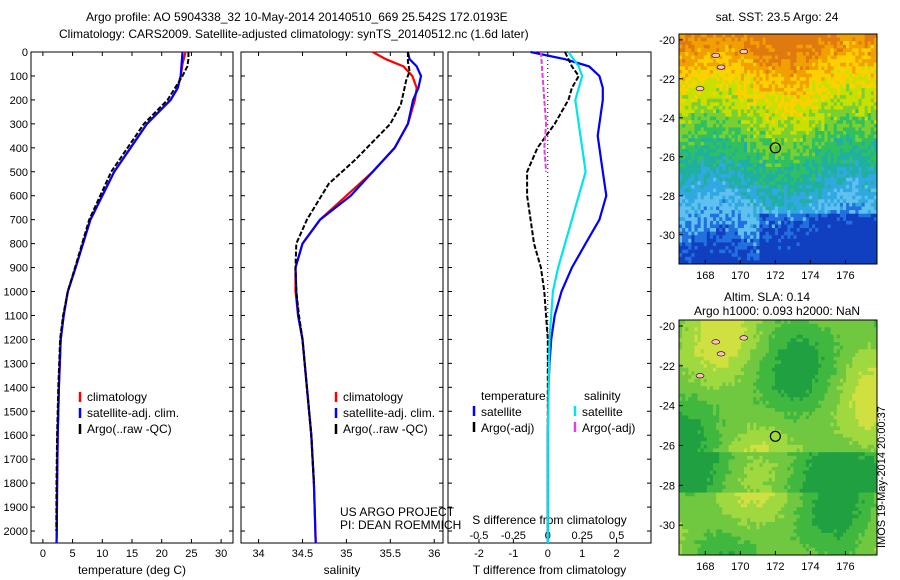 The width and height of the screenshot is (900, 580). Describe the element at coordinates (352, 268) in the screenshot. I see `series-line` at that location.